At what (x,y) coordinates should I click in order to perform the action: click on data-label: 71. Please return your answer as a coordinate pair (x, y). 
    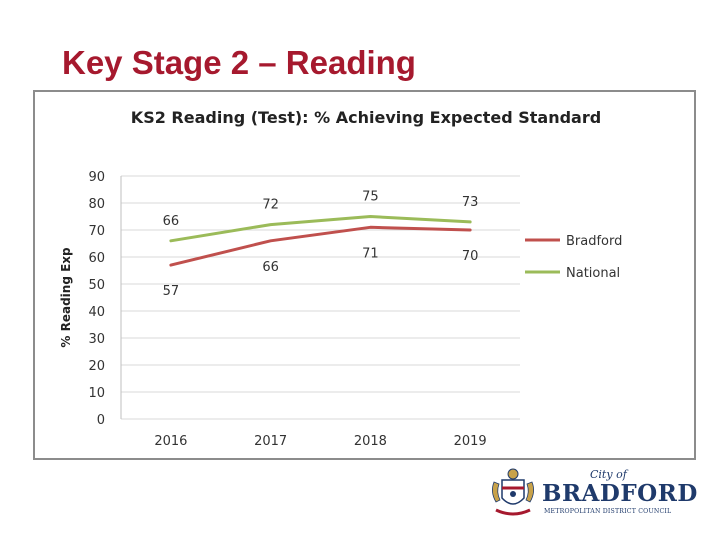
    Looking at the image, I should click on (370, 253).